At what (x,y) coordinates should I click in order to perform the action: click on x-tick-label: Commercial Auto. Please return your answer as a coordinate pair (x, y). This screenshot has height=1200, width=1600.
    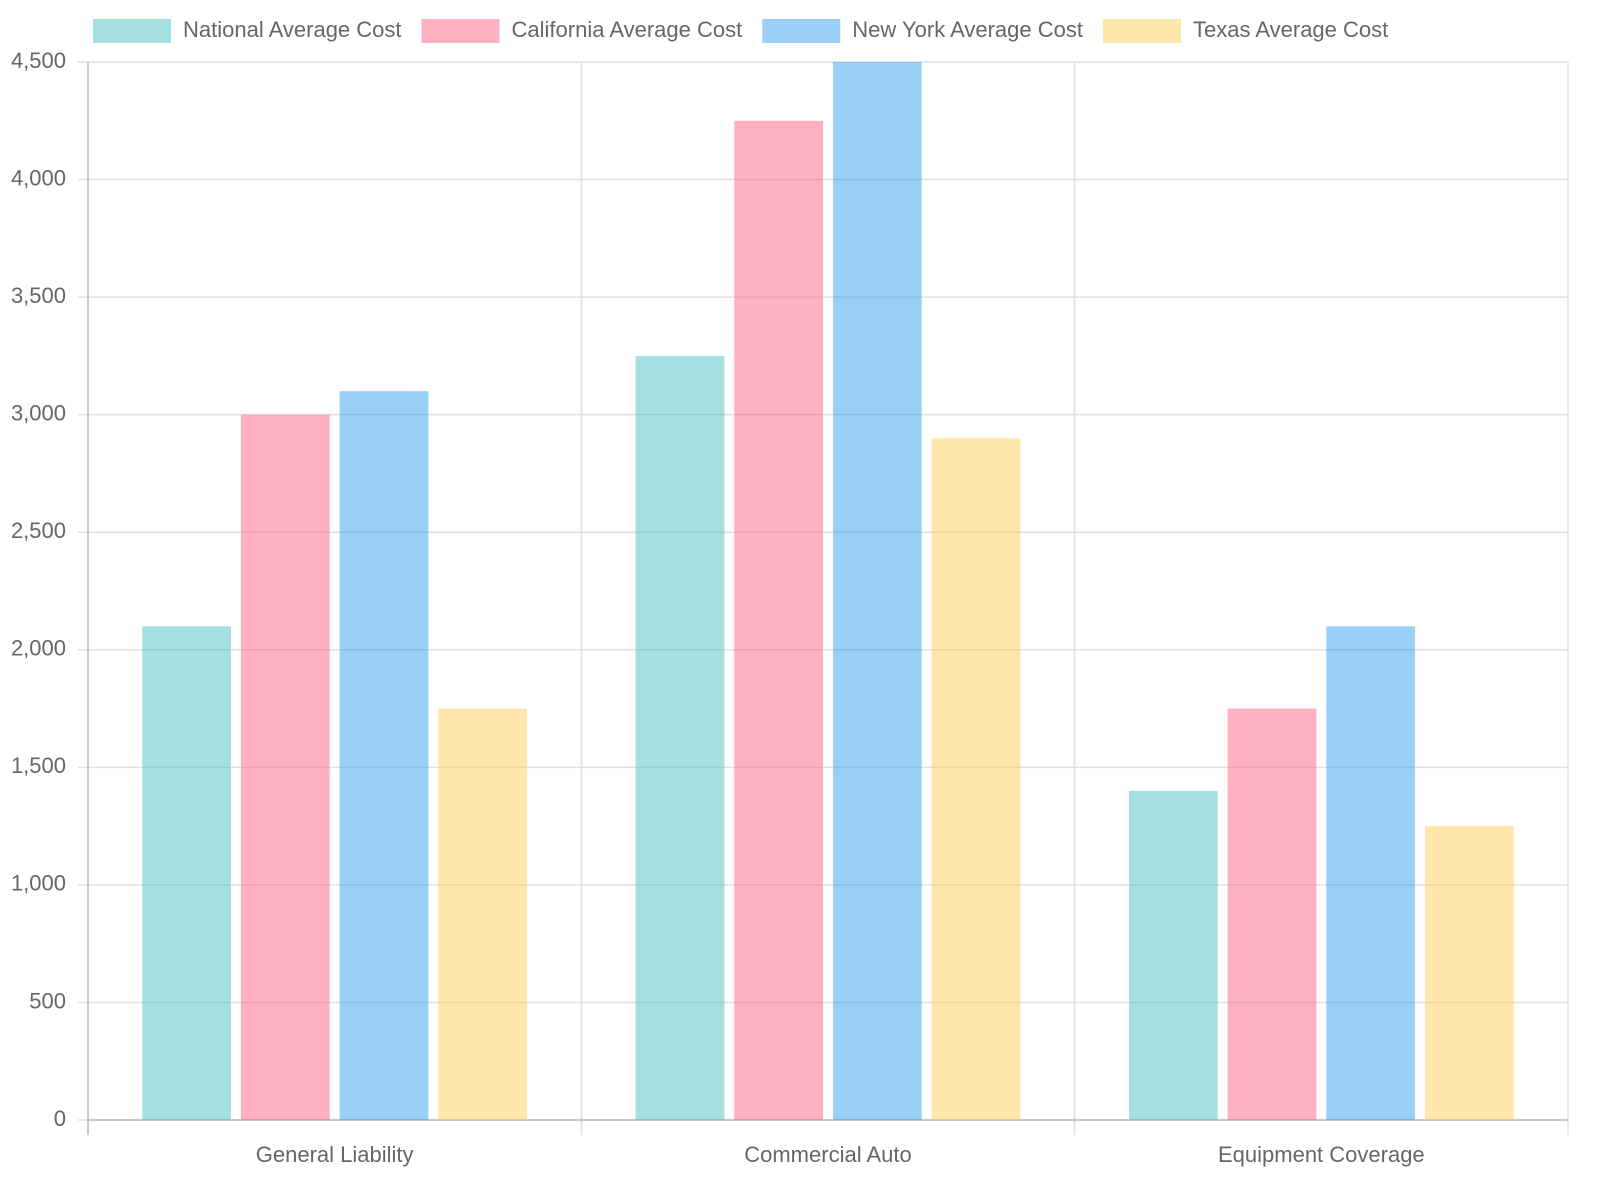
    Looking at the image, I should click on (828, 1154).